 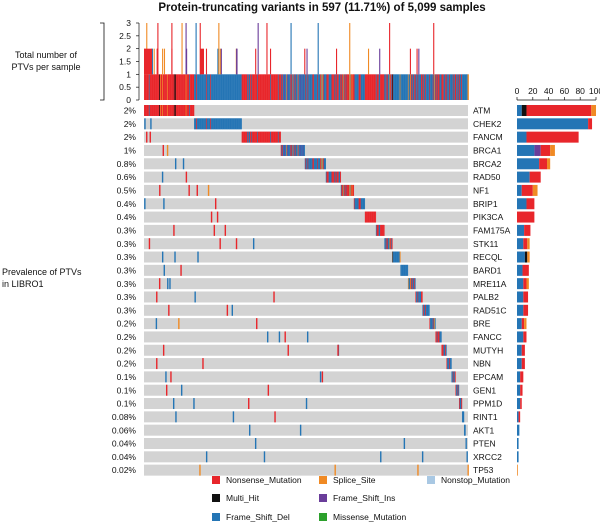 I want to click on prevalence-label: 2%, so click(x=130, y=137).